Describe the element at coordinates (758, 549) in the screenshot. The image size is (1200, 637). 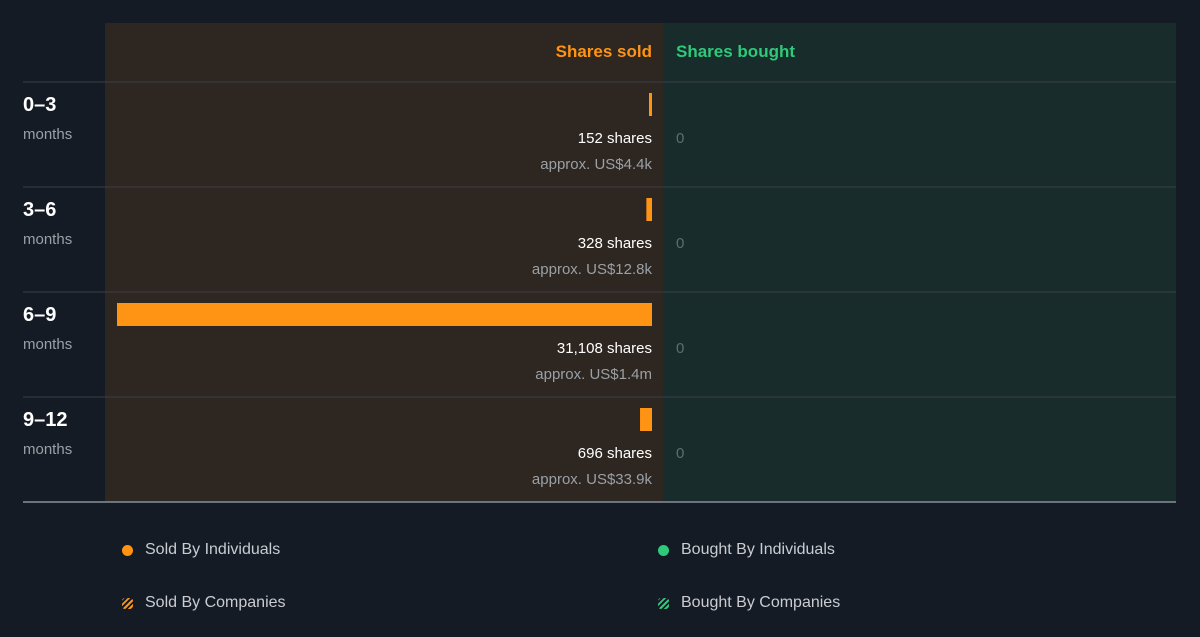
I see `legend-label: Bought By Individuals` at that location.